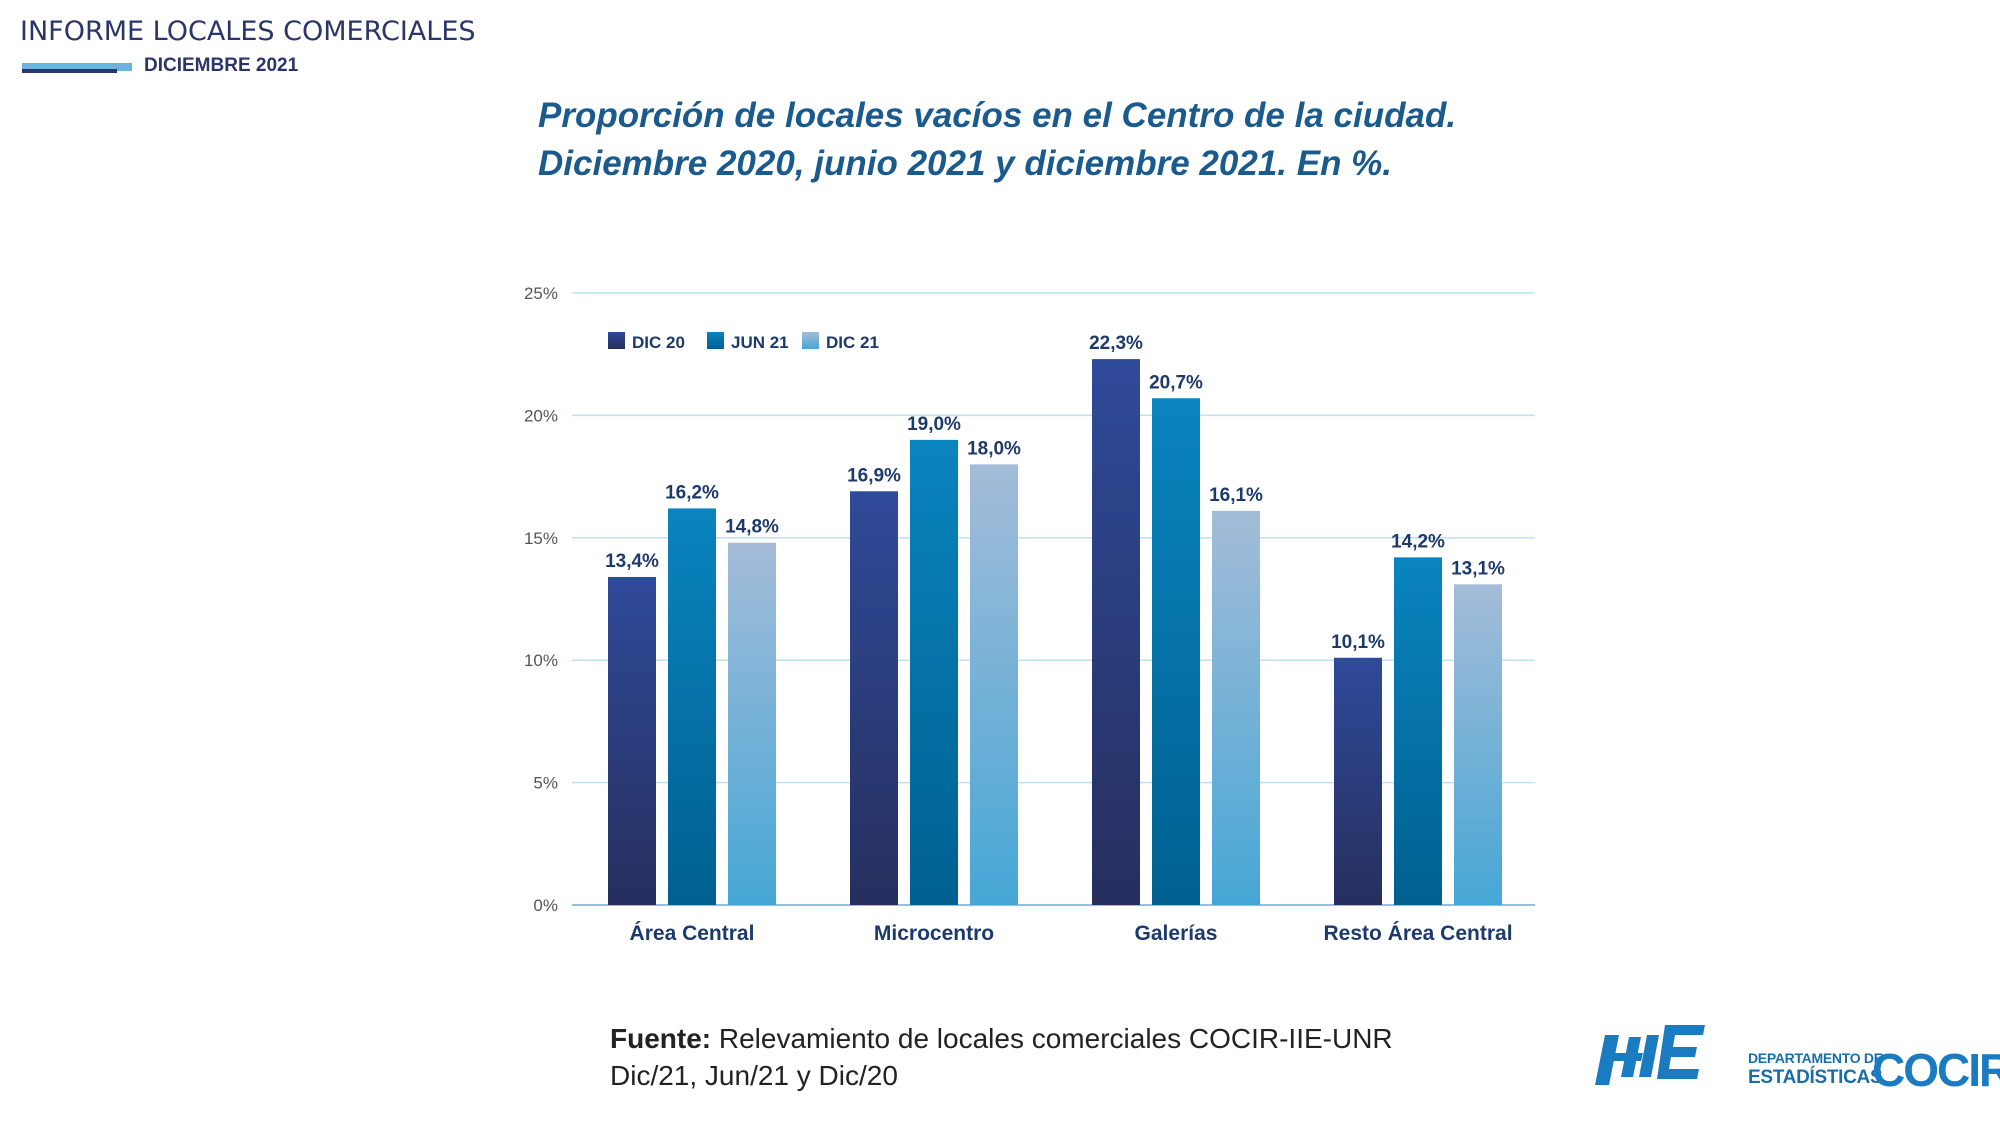  What do you see at coordinates (69, 71) in the screenshot?
I see `header-accent-bar-dark` at bounding box center [69, 71].